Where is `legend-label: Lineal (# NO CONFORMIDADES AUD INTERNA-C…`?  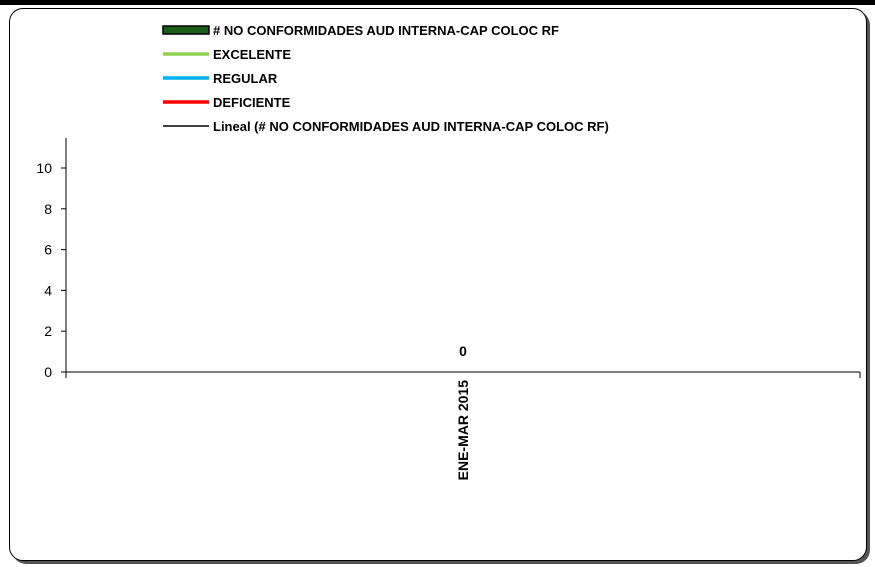
legend-label: Lineal (# NO CONFORMIDADES AUD INTERNA-C… is located at coordinates (411, 126).